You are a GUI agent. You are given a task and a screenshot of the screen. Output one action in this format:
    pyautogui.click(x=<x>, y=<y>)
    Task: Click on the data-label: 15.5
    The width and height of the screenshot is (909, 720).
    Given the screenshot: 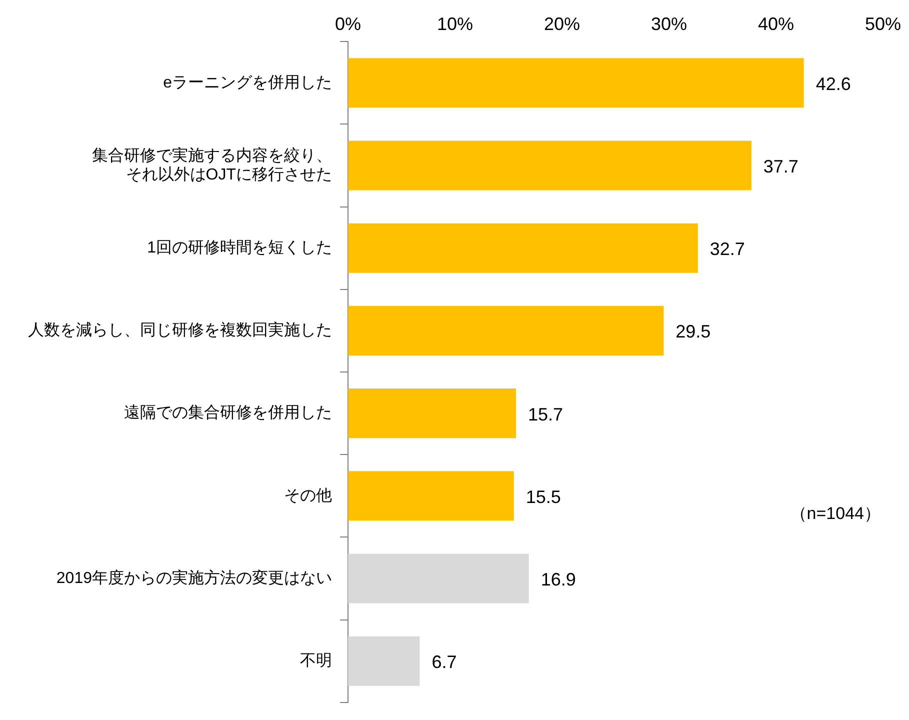 What is the action you would take?
    pyautogui.click(x=543, y=496)
    